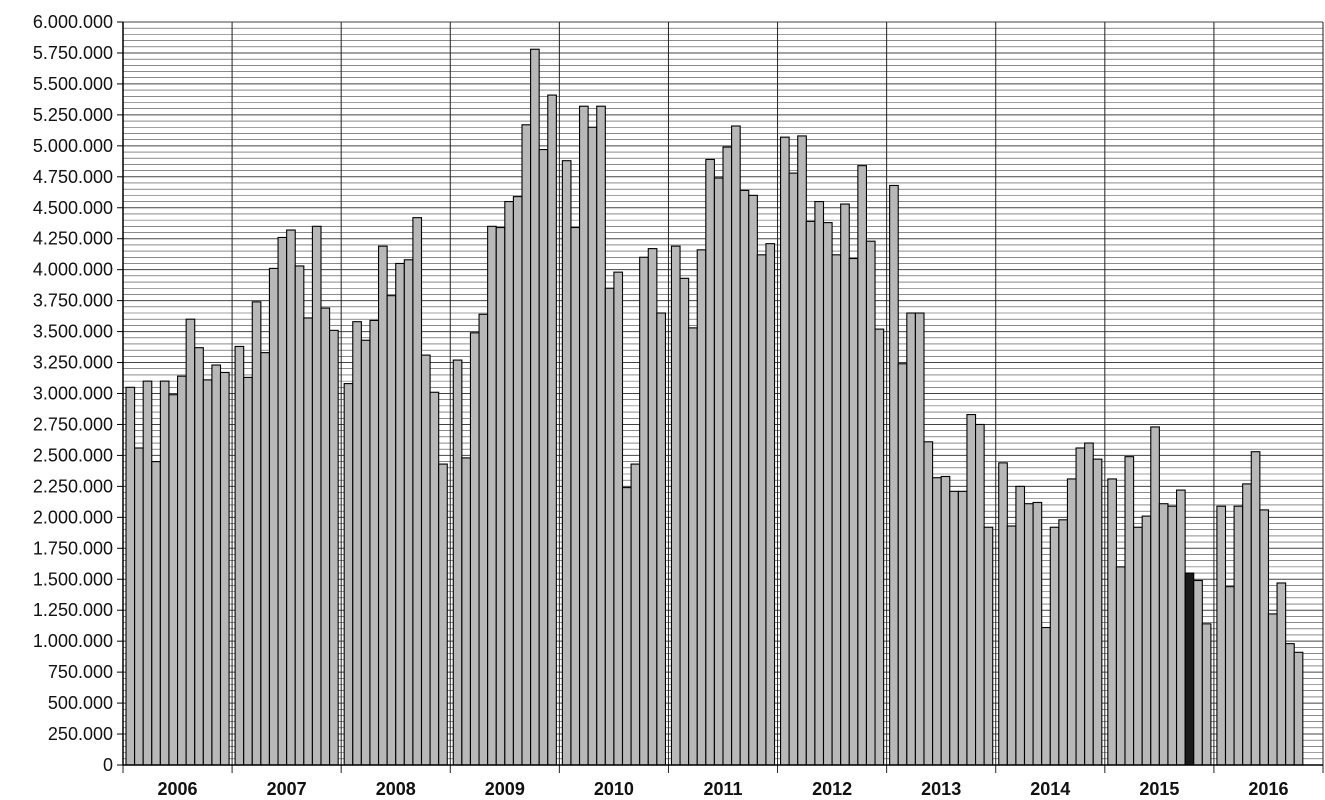 The image size is (1325, 800). Describe the element at coordinates (73, 332) in the screenshot. I see `y-tick-label: 3.500.000` at that location.